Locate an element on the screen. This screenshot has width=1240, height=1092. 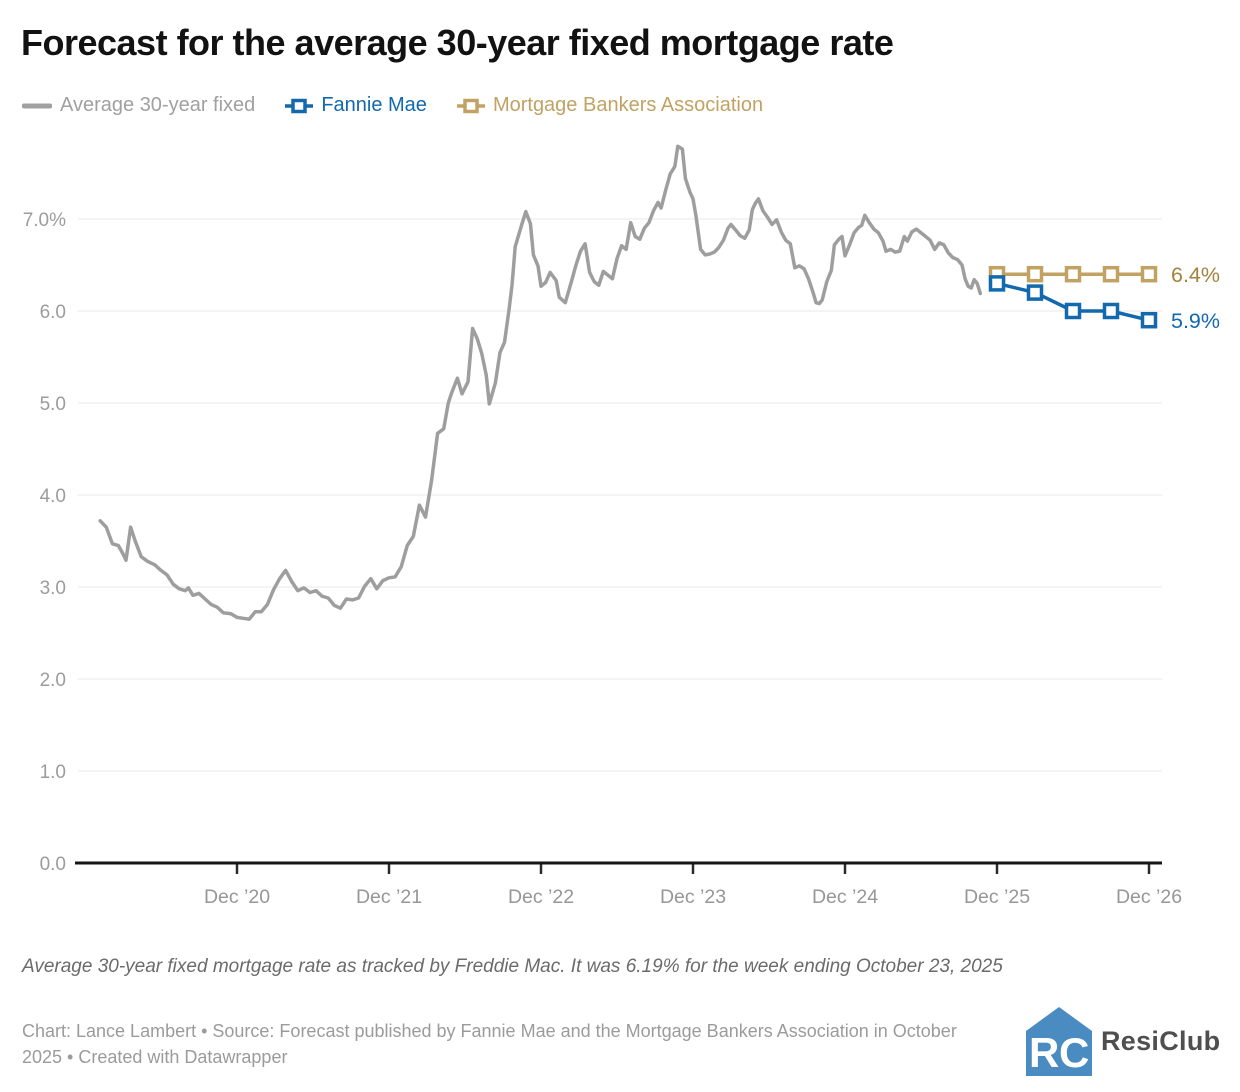
legend-label-mba: Mortgage Bankers Association is located at coordinates (628, 105).